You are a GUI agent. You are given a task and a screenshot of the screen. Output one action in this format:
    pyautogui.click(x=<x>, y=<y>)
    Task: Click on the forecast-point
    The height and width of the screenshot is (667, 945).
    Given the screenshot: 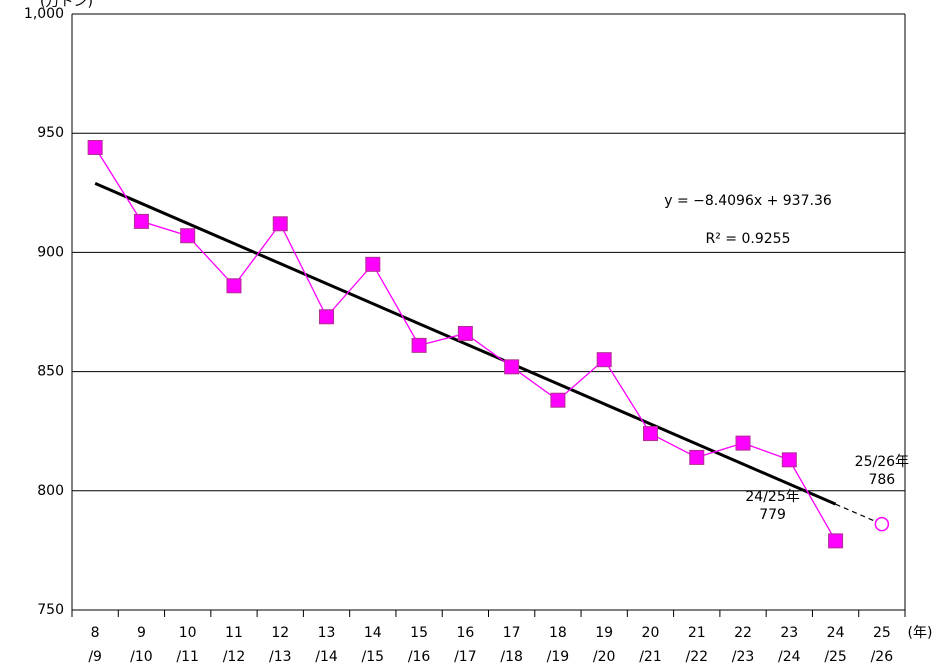 What is the action you would take?
    pyautogui.click(x=882, y=524)
    